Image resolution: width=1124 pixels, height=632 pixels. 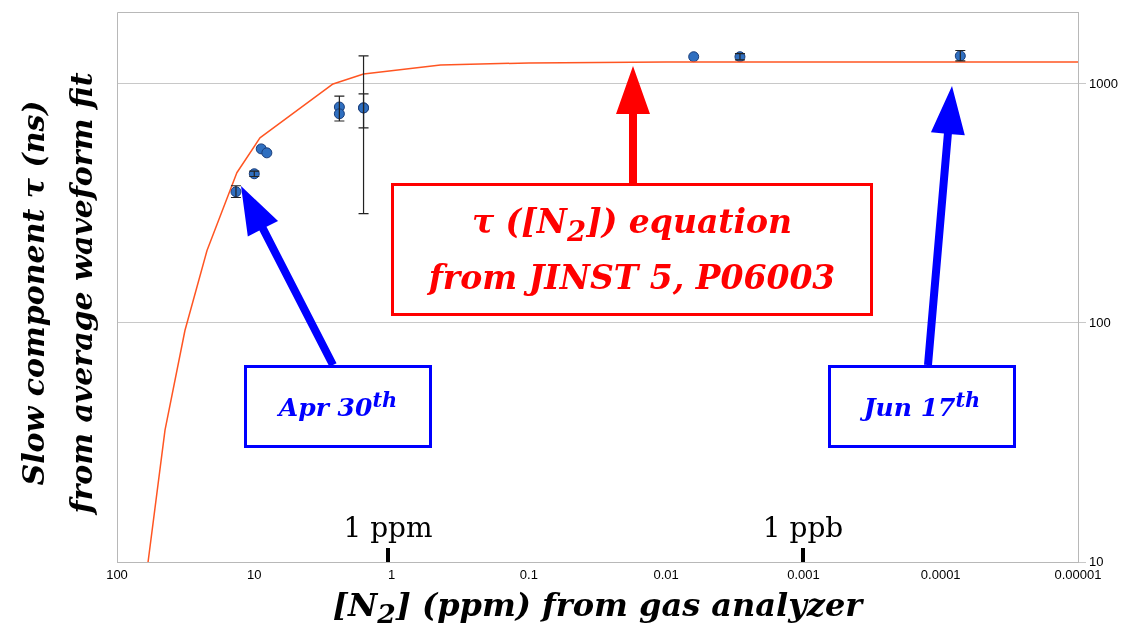 What do you see at coordinates (388, 527) in the screenshot?
I see `annotation: 1 ppm` at bounding box center [388, 527].